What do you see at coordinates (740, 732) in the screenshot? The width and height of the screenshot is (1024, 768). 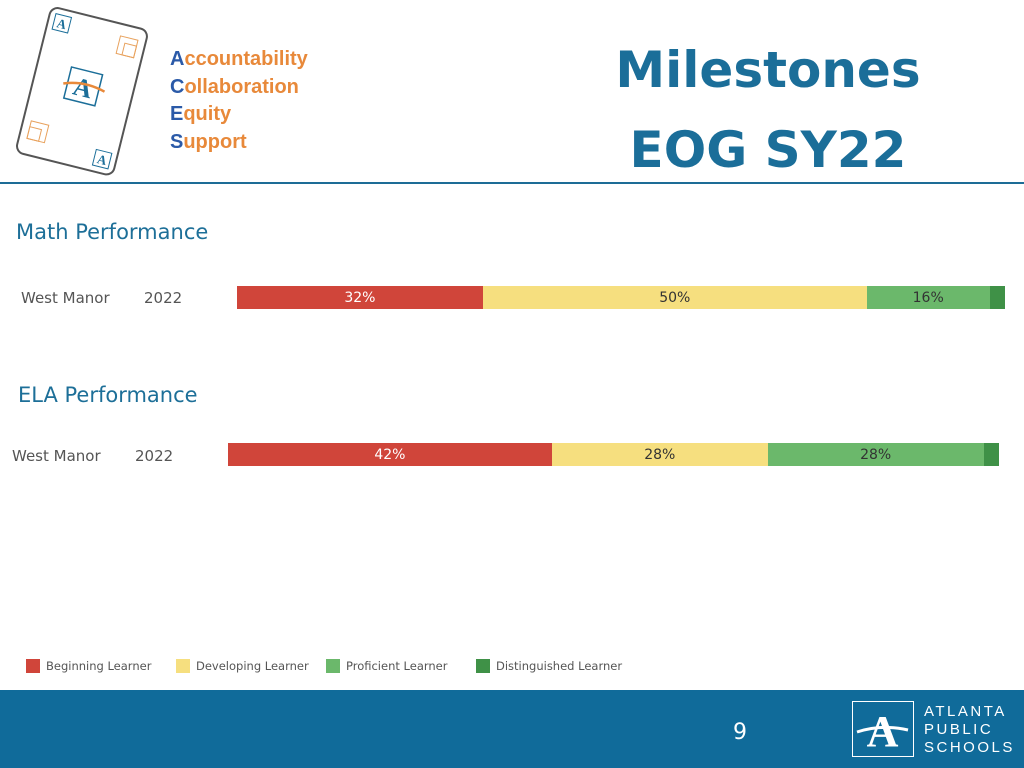 I see `page-number: 9` at bounding box center [740, 732].